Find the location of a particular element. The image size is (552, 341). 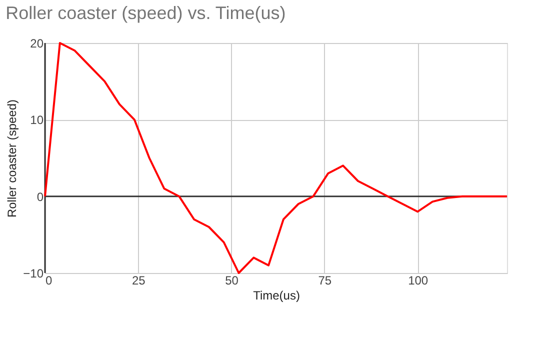

x-tick-label: 0 is located at coordinates (49, 281).